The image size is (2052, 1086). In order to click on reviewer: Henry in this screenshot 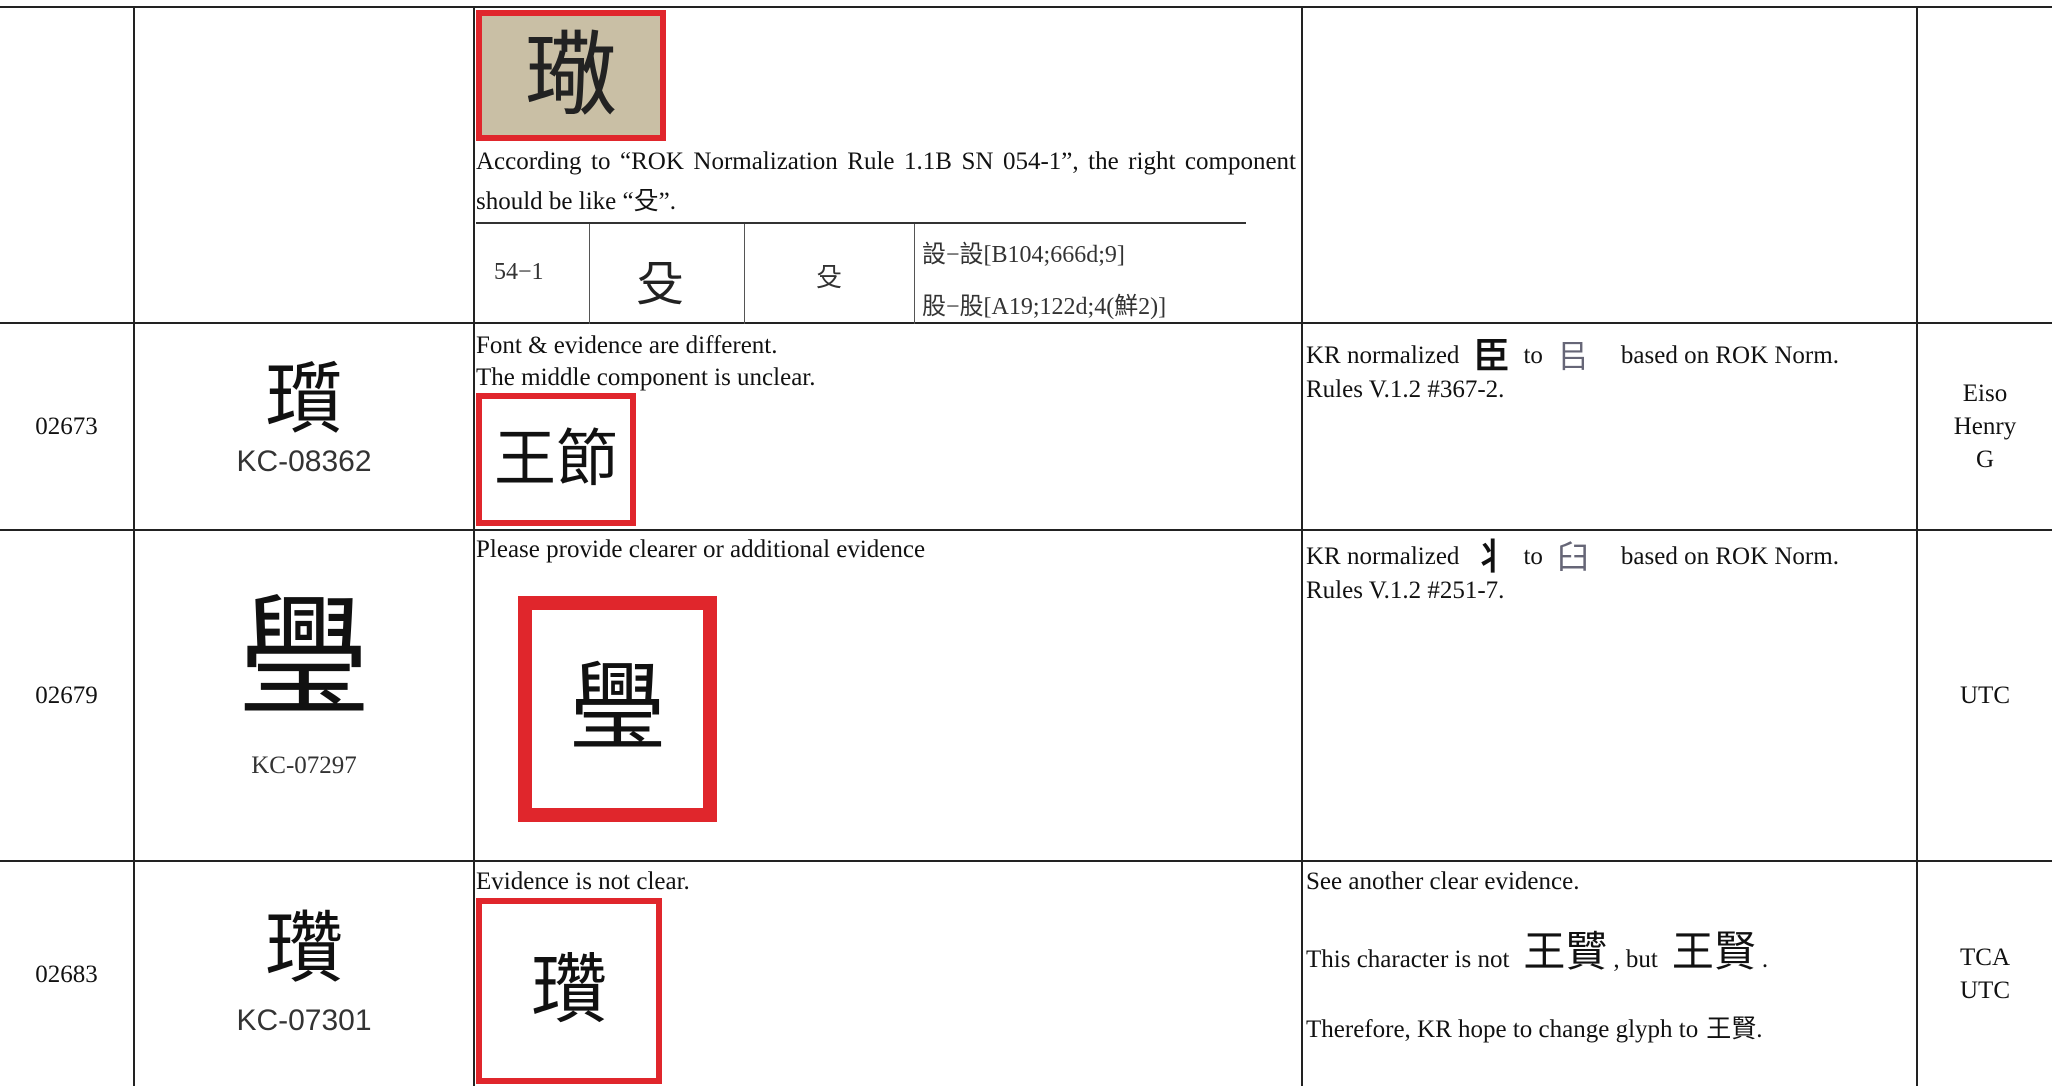, I will do `click(1985, 426)`.